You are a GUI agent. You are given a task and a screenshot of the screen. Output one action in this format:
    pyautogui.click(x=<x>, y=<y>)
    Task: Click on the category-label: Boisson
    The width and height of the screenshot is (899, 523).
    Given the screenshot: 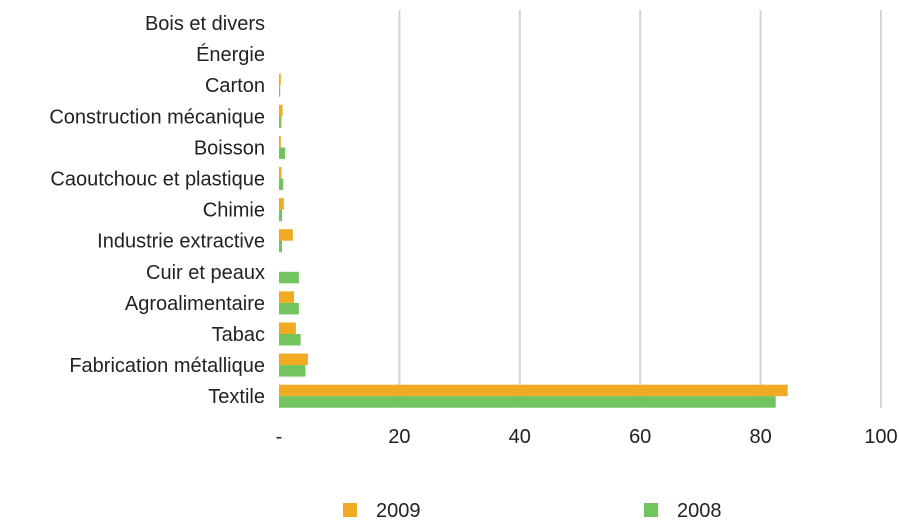 What is the action you would take?
    pyautogui.click(x=229, y=148)
    